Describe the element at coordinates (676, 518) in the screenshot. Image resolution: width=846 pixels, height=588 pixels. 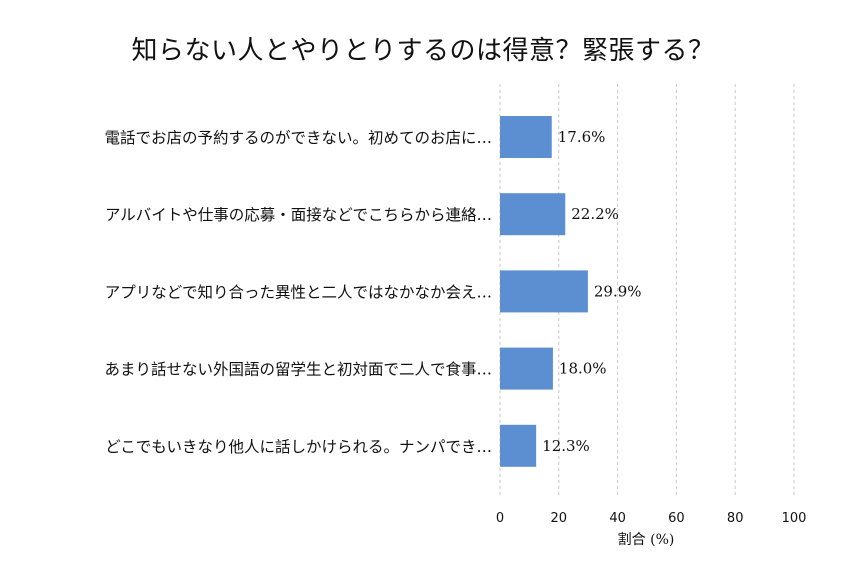
I see `x-tick-label: 60` at that location.